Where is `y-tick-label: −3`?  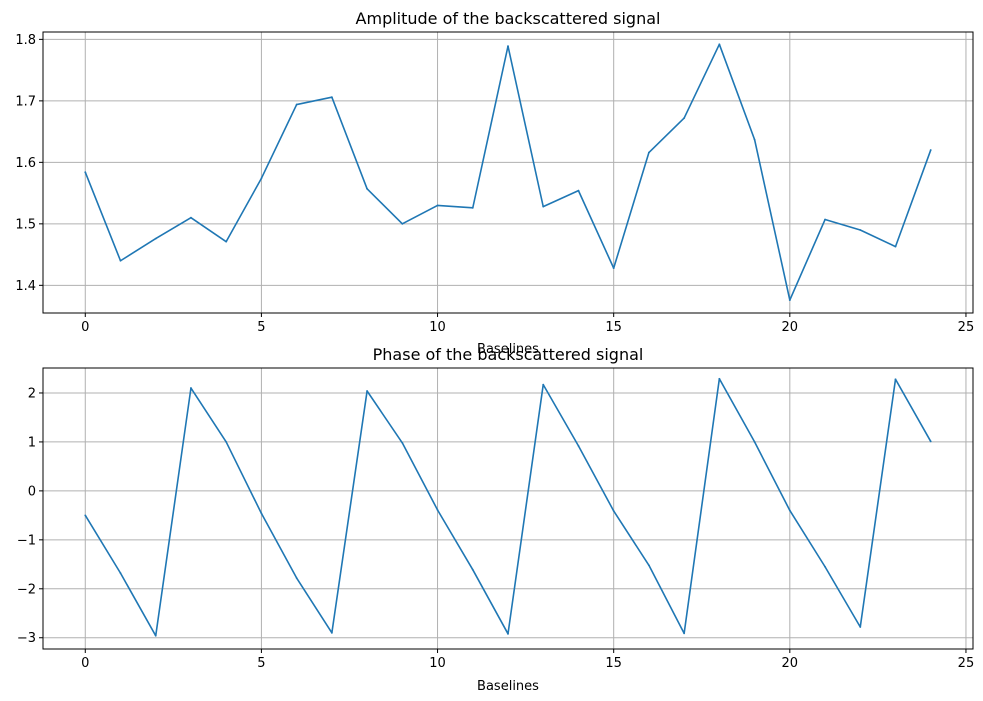 y-tick-label: −3 is located at coordinates (26, 638).